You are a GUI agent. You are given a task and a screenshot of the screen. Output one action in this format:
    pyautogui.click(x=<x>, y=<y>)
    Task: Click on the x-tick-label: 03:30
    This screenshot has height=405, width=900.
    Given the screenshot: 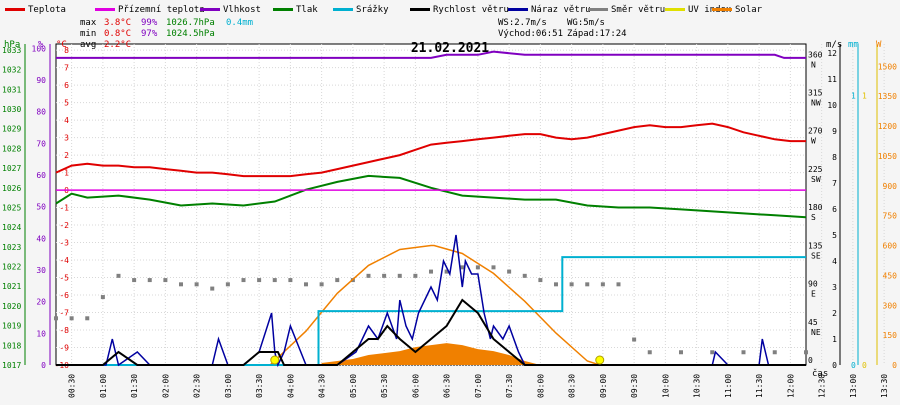 What is the action you would take?
    pyautogui.click(x=259, y=386)
    